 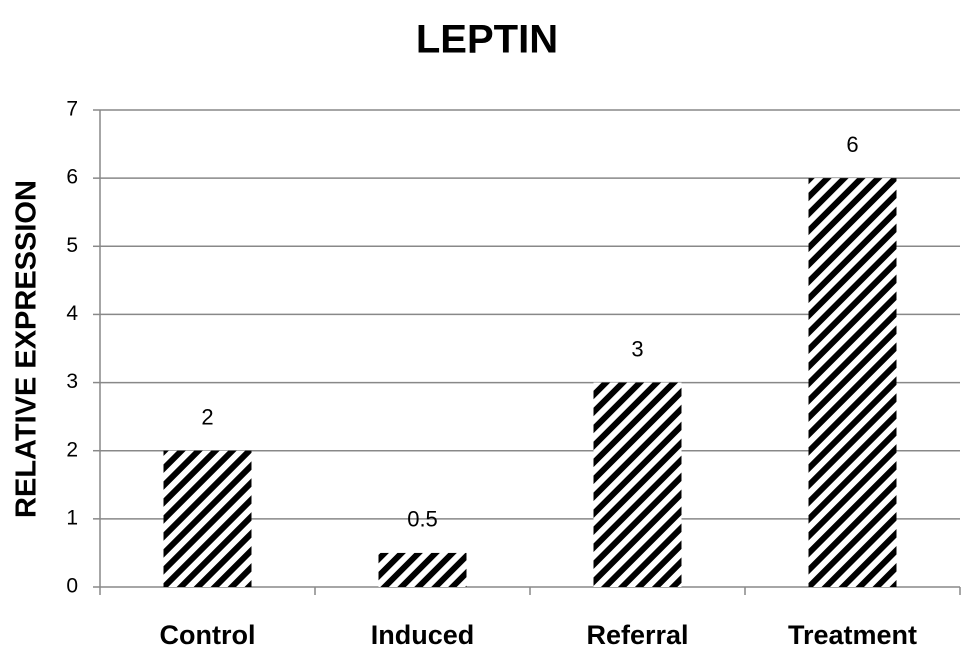 What do you see at coordinates (72, 449) in the screenshot?
I see `y-tick-label: 2` at bounding box center [72, 449].